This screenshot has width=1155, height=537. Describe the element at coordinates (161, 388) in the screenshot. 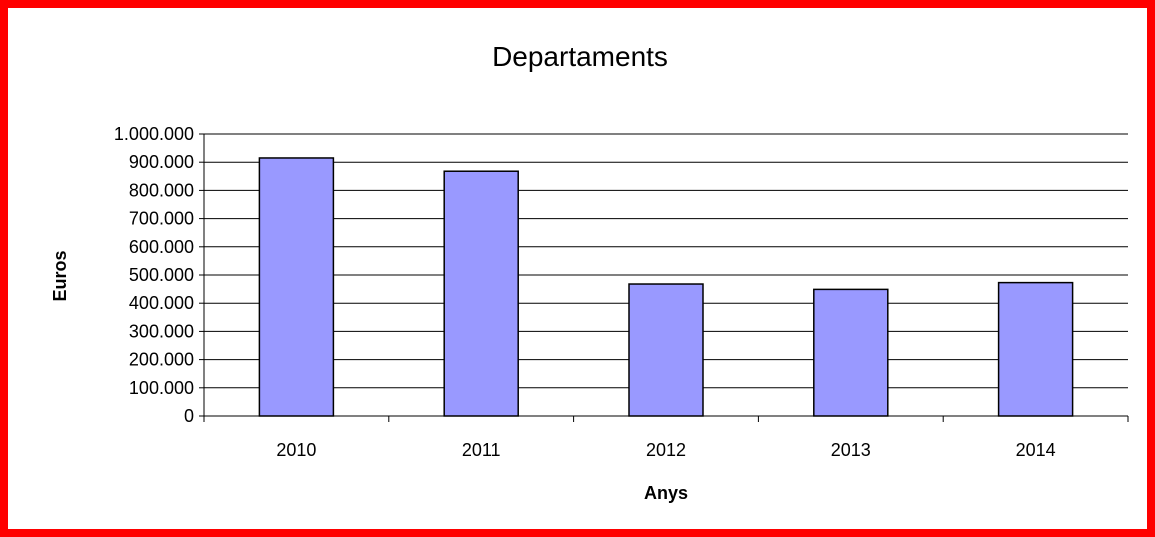

I see `y-tick-label: 100.000` at that location.